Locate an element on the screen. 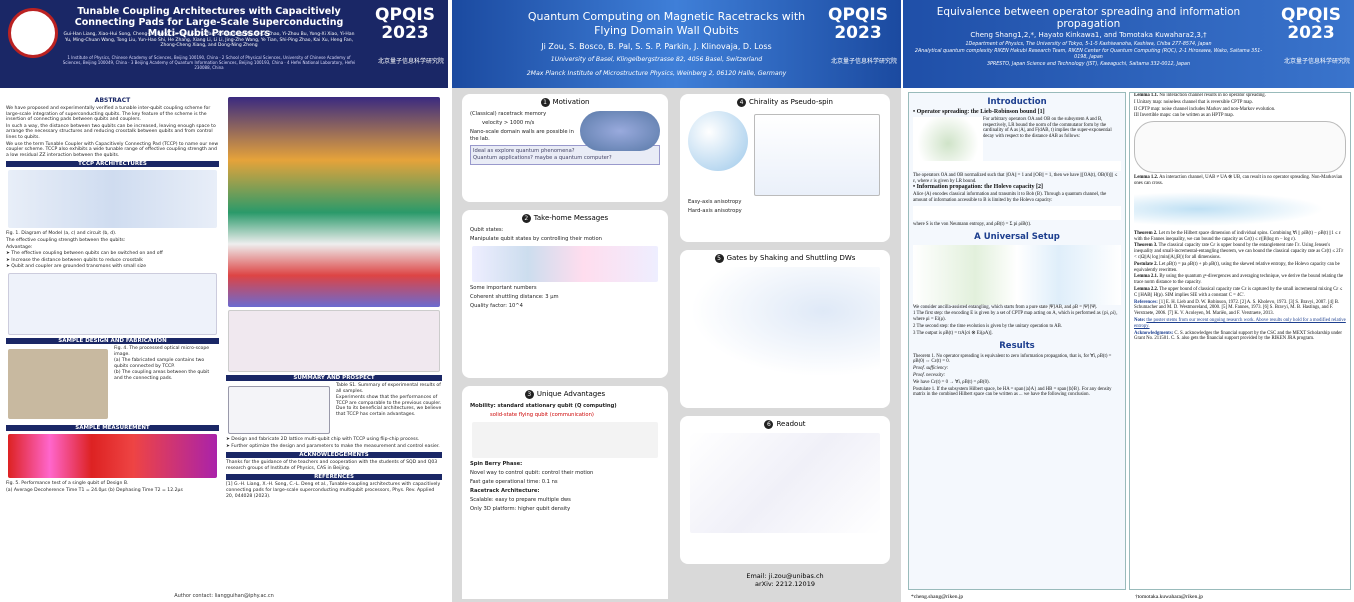 The image size is (1354, 602). contact: †tomotaka.kuwahara@riken.jp is located at coordinates (1169, 597).